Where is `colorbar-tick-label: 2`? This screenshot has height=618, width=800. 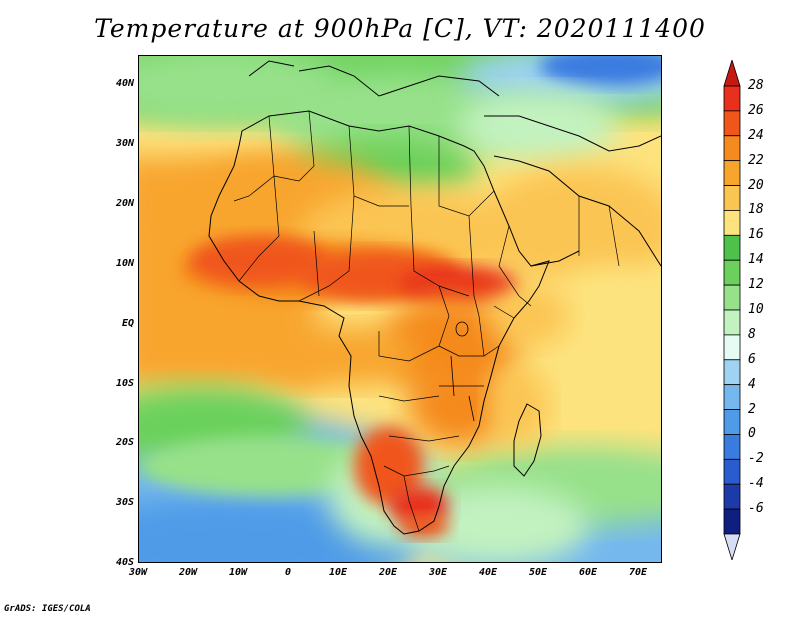
colorbar-tick-label: 2 is located at coordinates (752, 409).